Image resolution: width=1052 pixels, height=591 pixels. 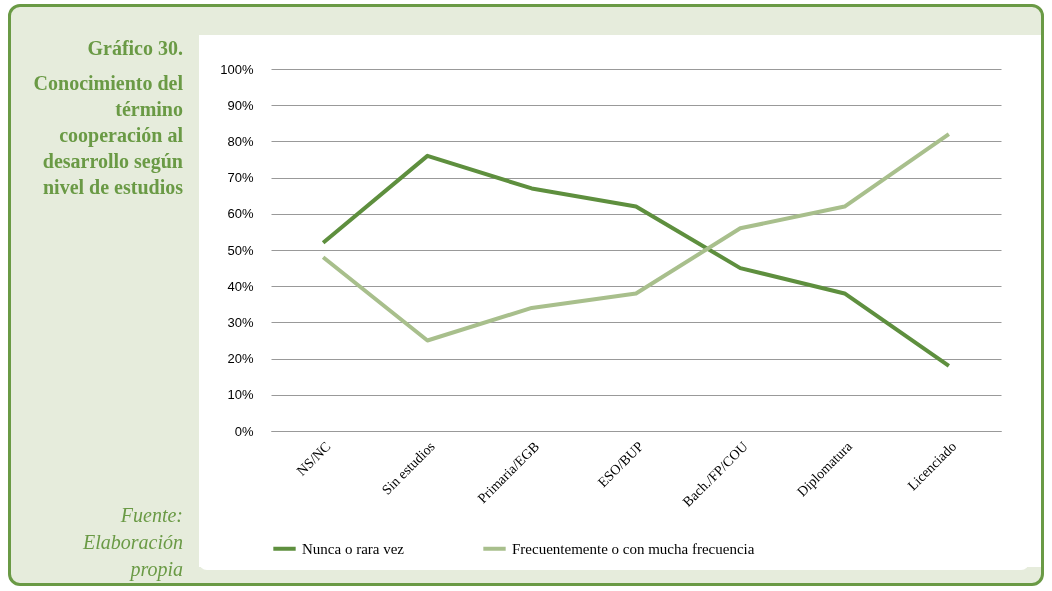 What do you see at coordinates (633, 548) in the screenshot?
I see `legend-label: Frecuentemente o con mucha frecuencia` at bounding box center [633, 548].